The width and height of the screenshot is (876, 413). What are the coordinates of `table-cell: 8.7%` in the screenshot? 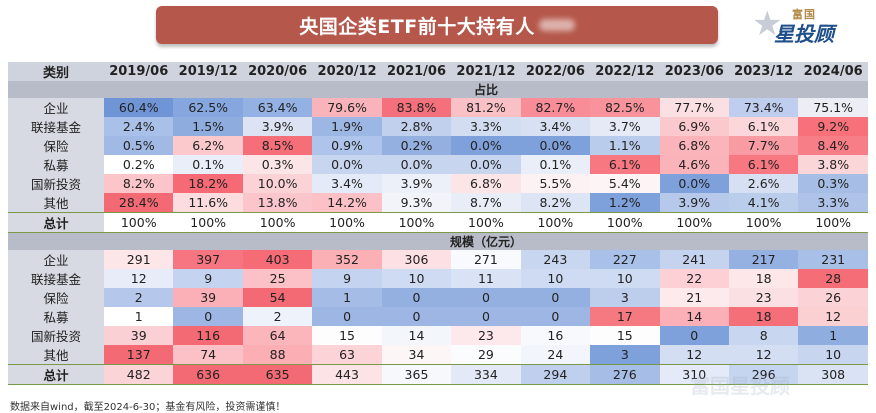 It's located at (486, 203).